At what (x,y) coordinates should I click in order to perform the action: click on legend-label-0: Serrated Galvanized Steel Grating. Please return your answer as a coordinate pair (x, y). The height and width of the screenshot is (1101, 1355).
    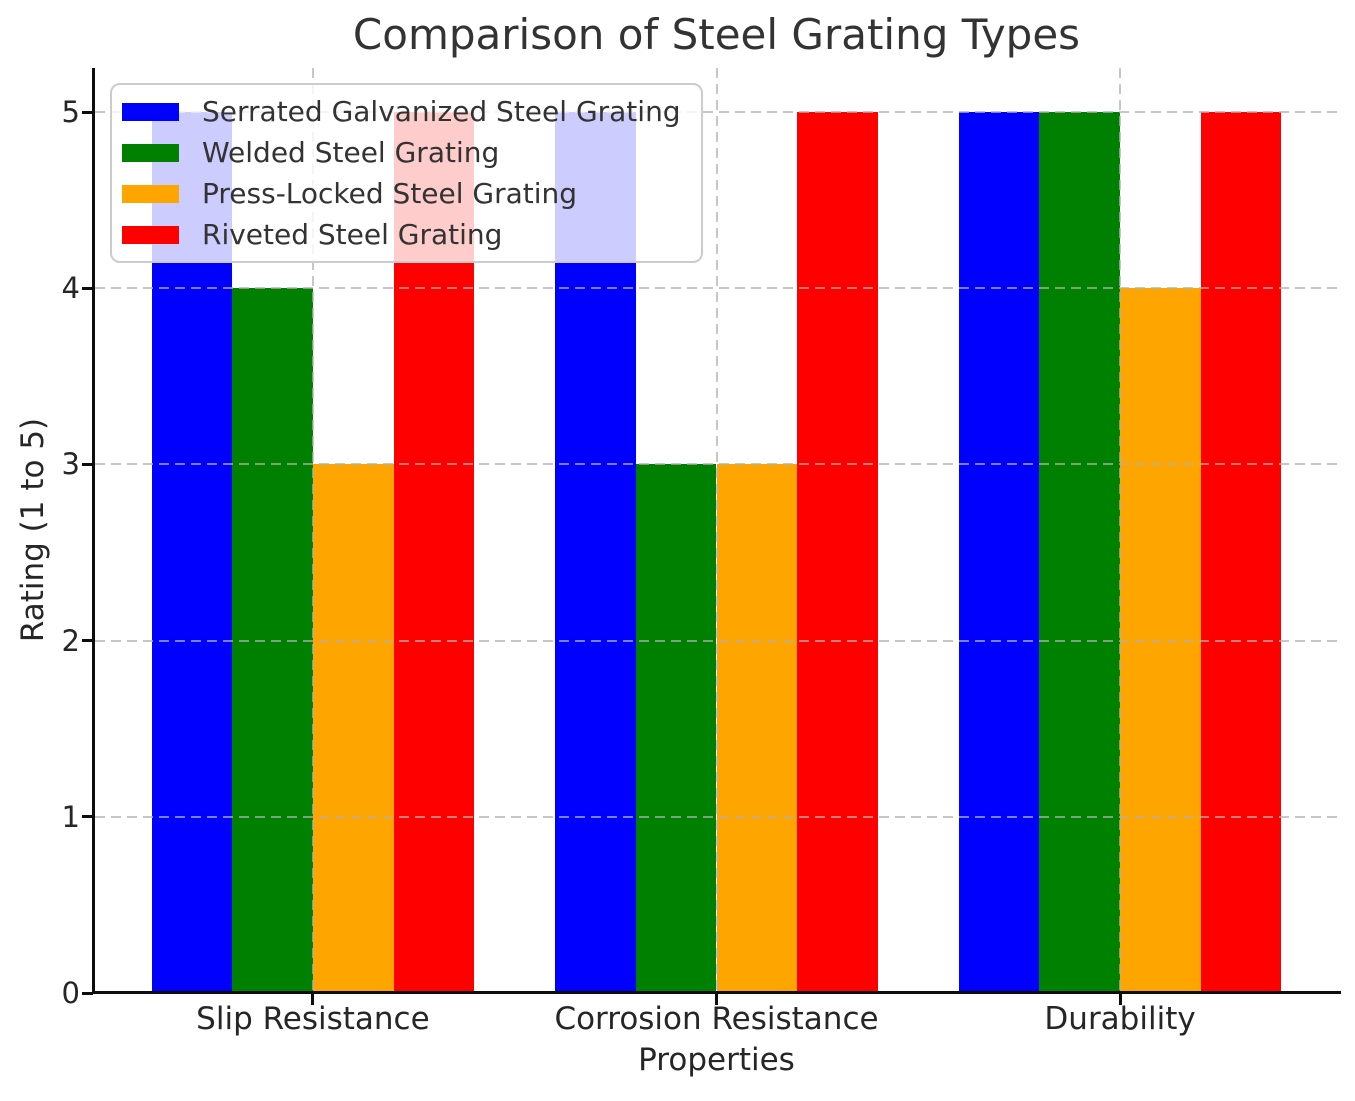
    Looking at the image, I should click on (441, 111).